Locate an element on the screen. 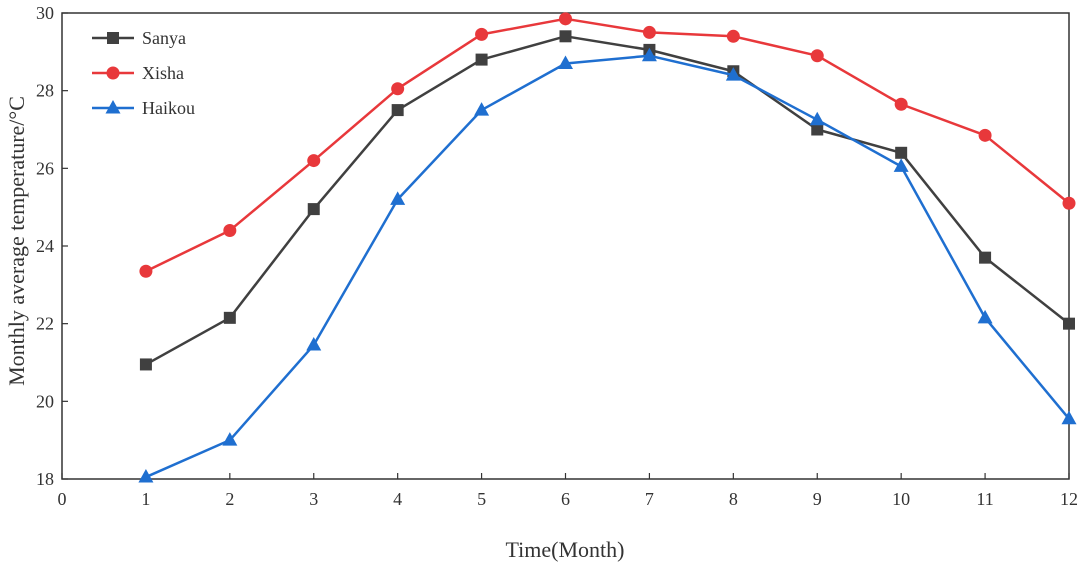  x-tick-label: 2 is located at coordinates (229, 499).